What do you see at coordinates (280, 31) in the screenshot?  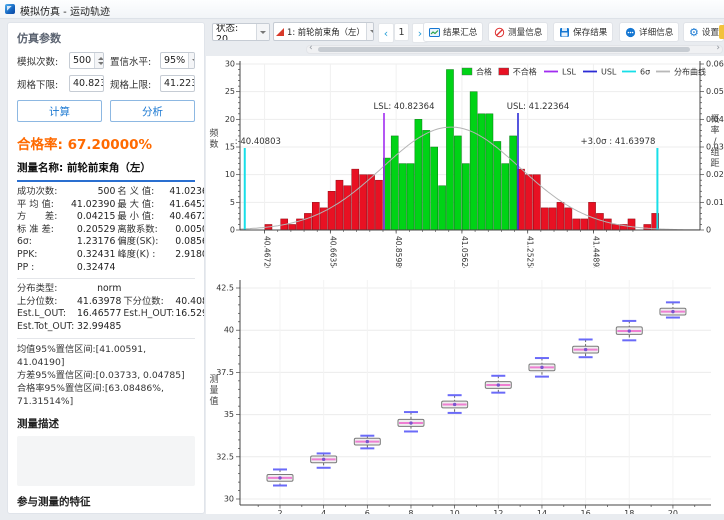 I see `flag-icon` at bounding box center [280, 31].